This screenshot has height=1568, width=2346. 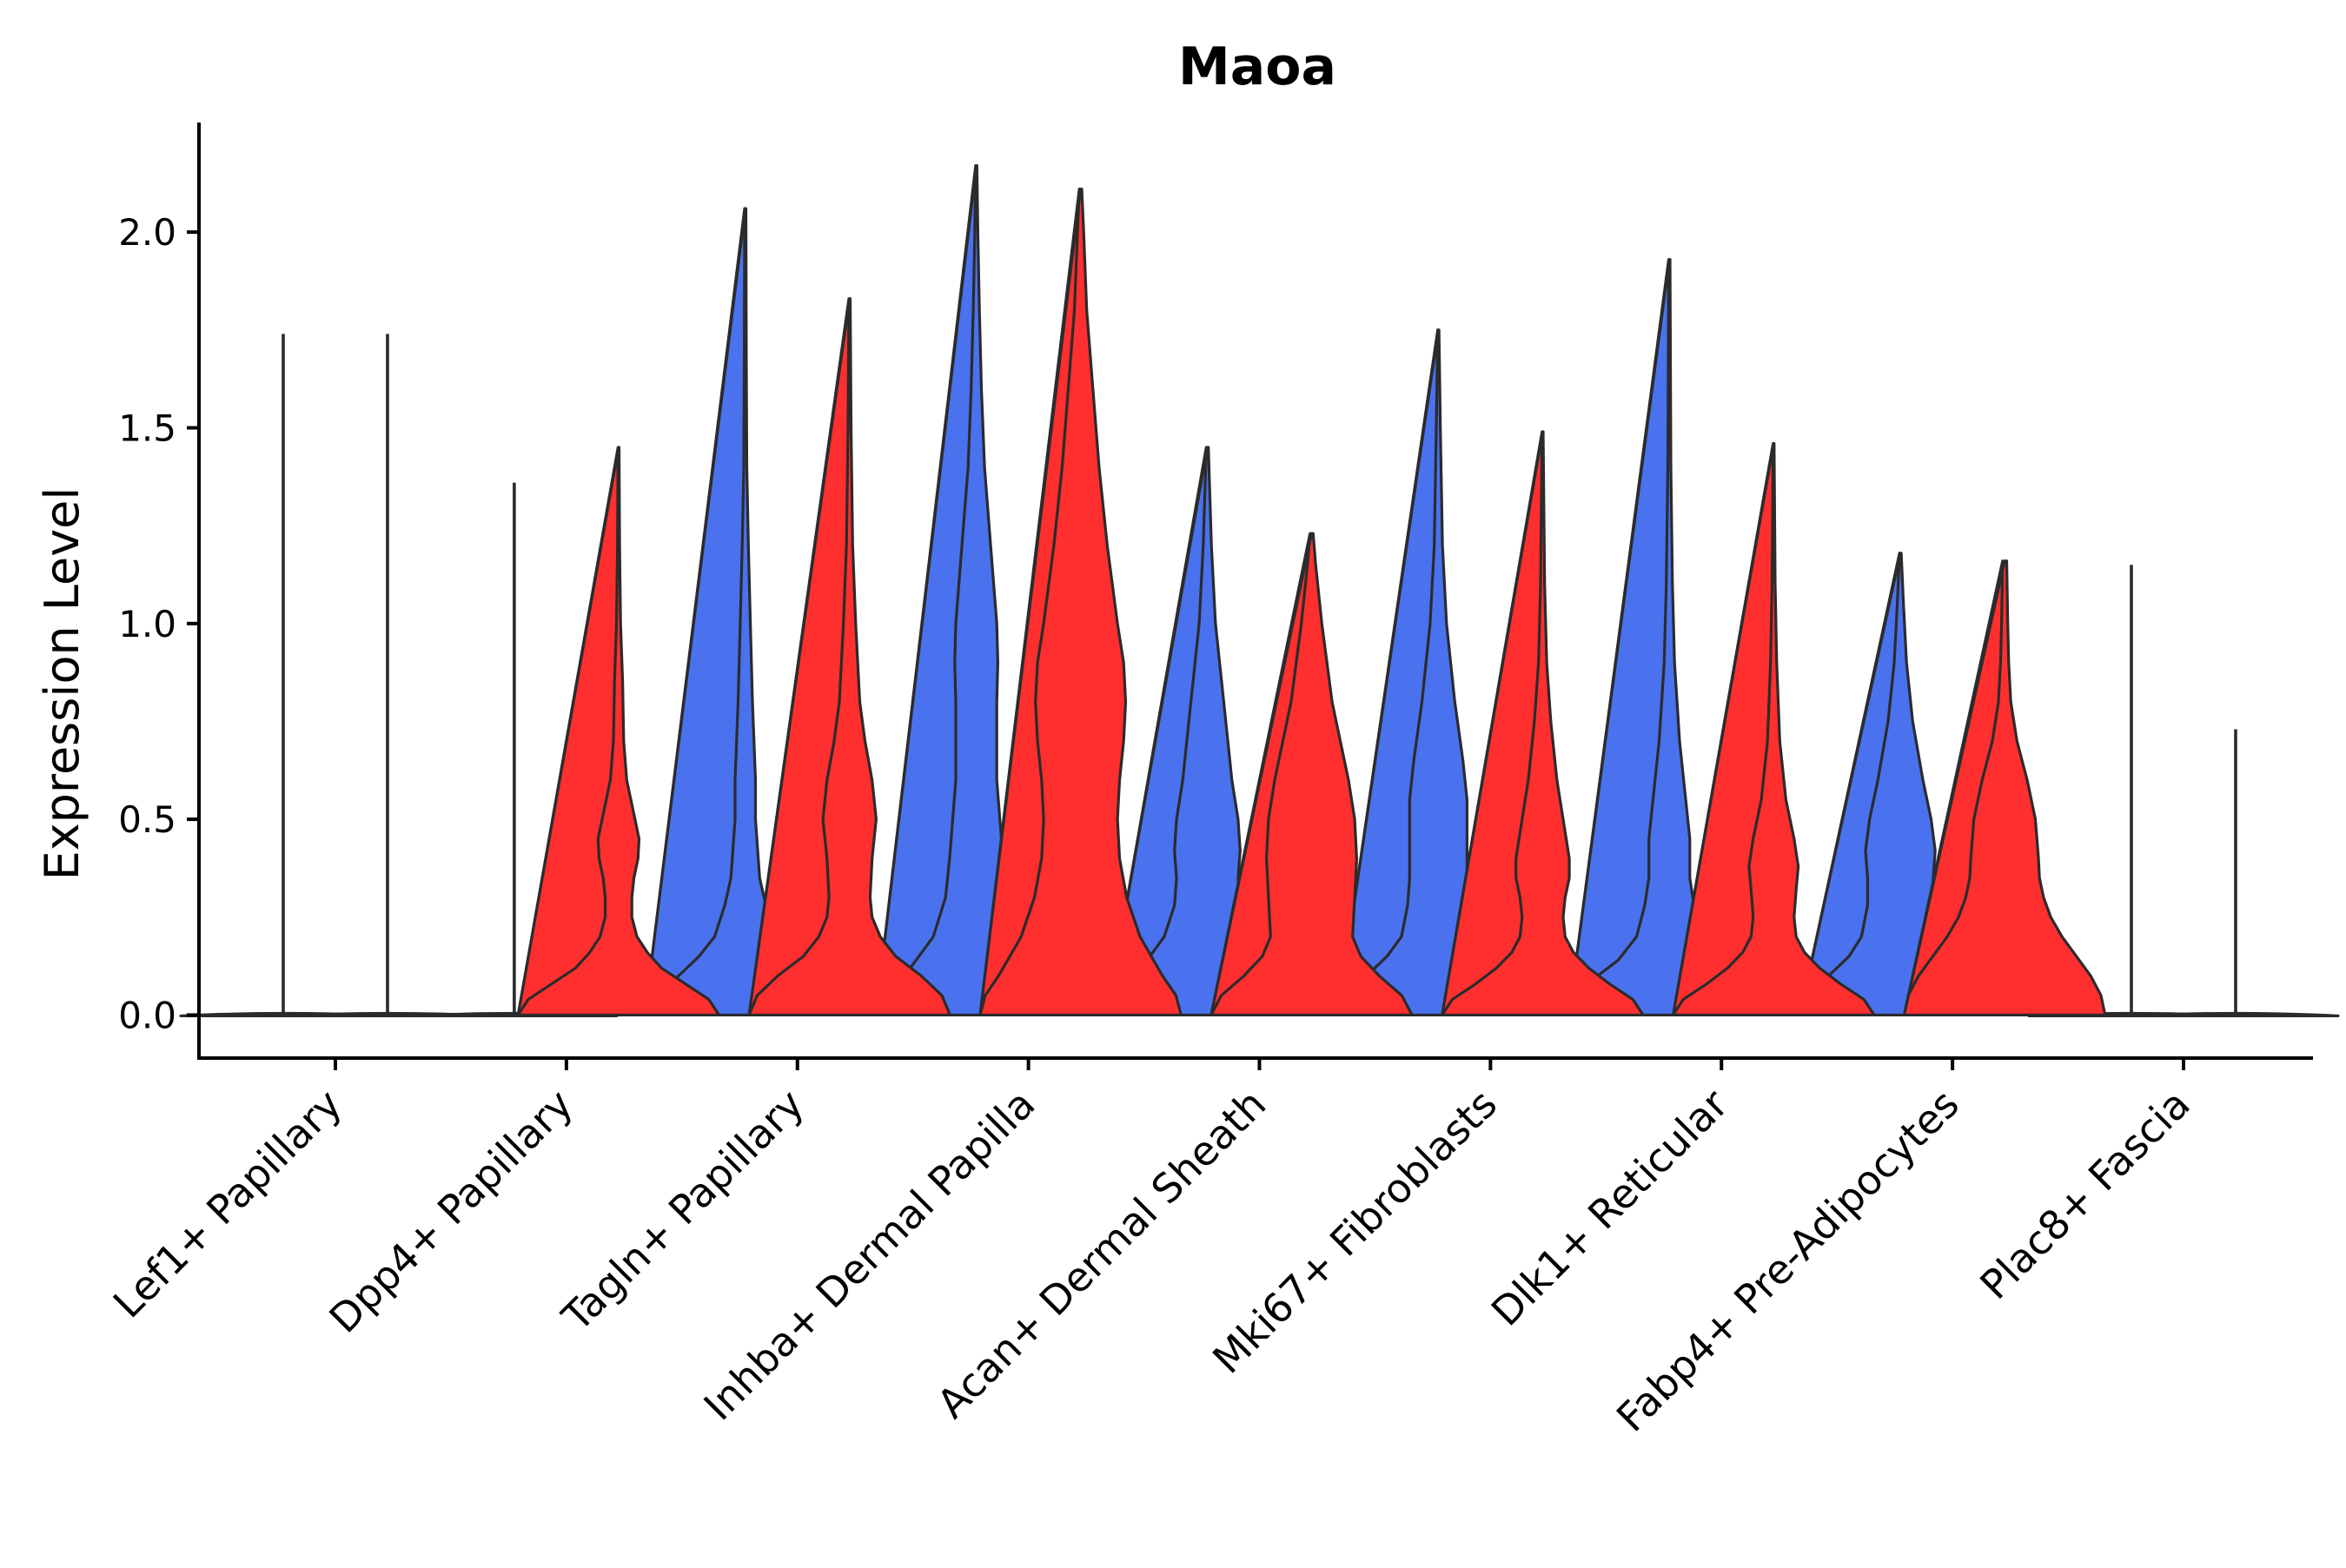 What do you see at coordinates (1610, 1208) in the screenshot?
I see `x-tick-label: Dlk1+ Reticular` at bounding box center [1610, 1208].